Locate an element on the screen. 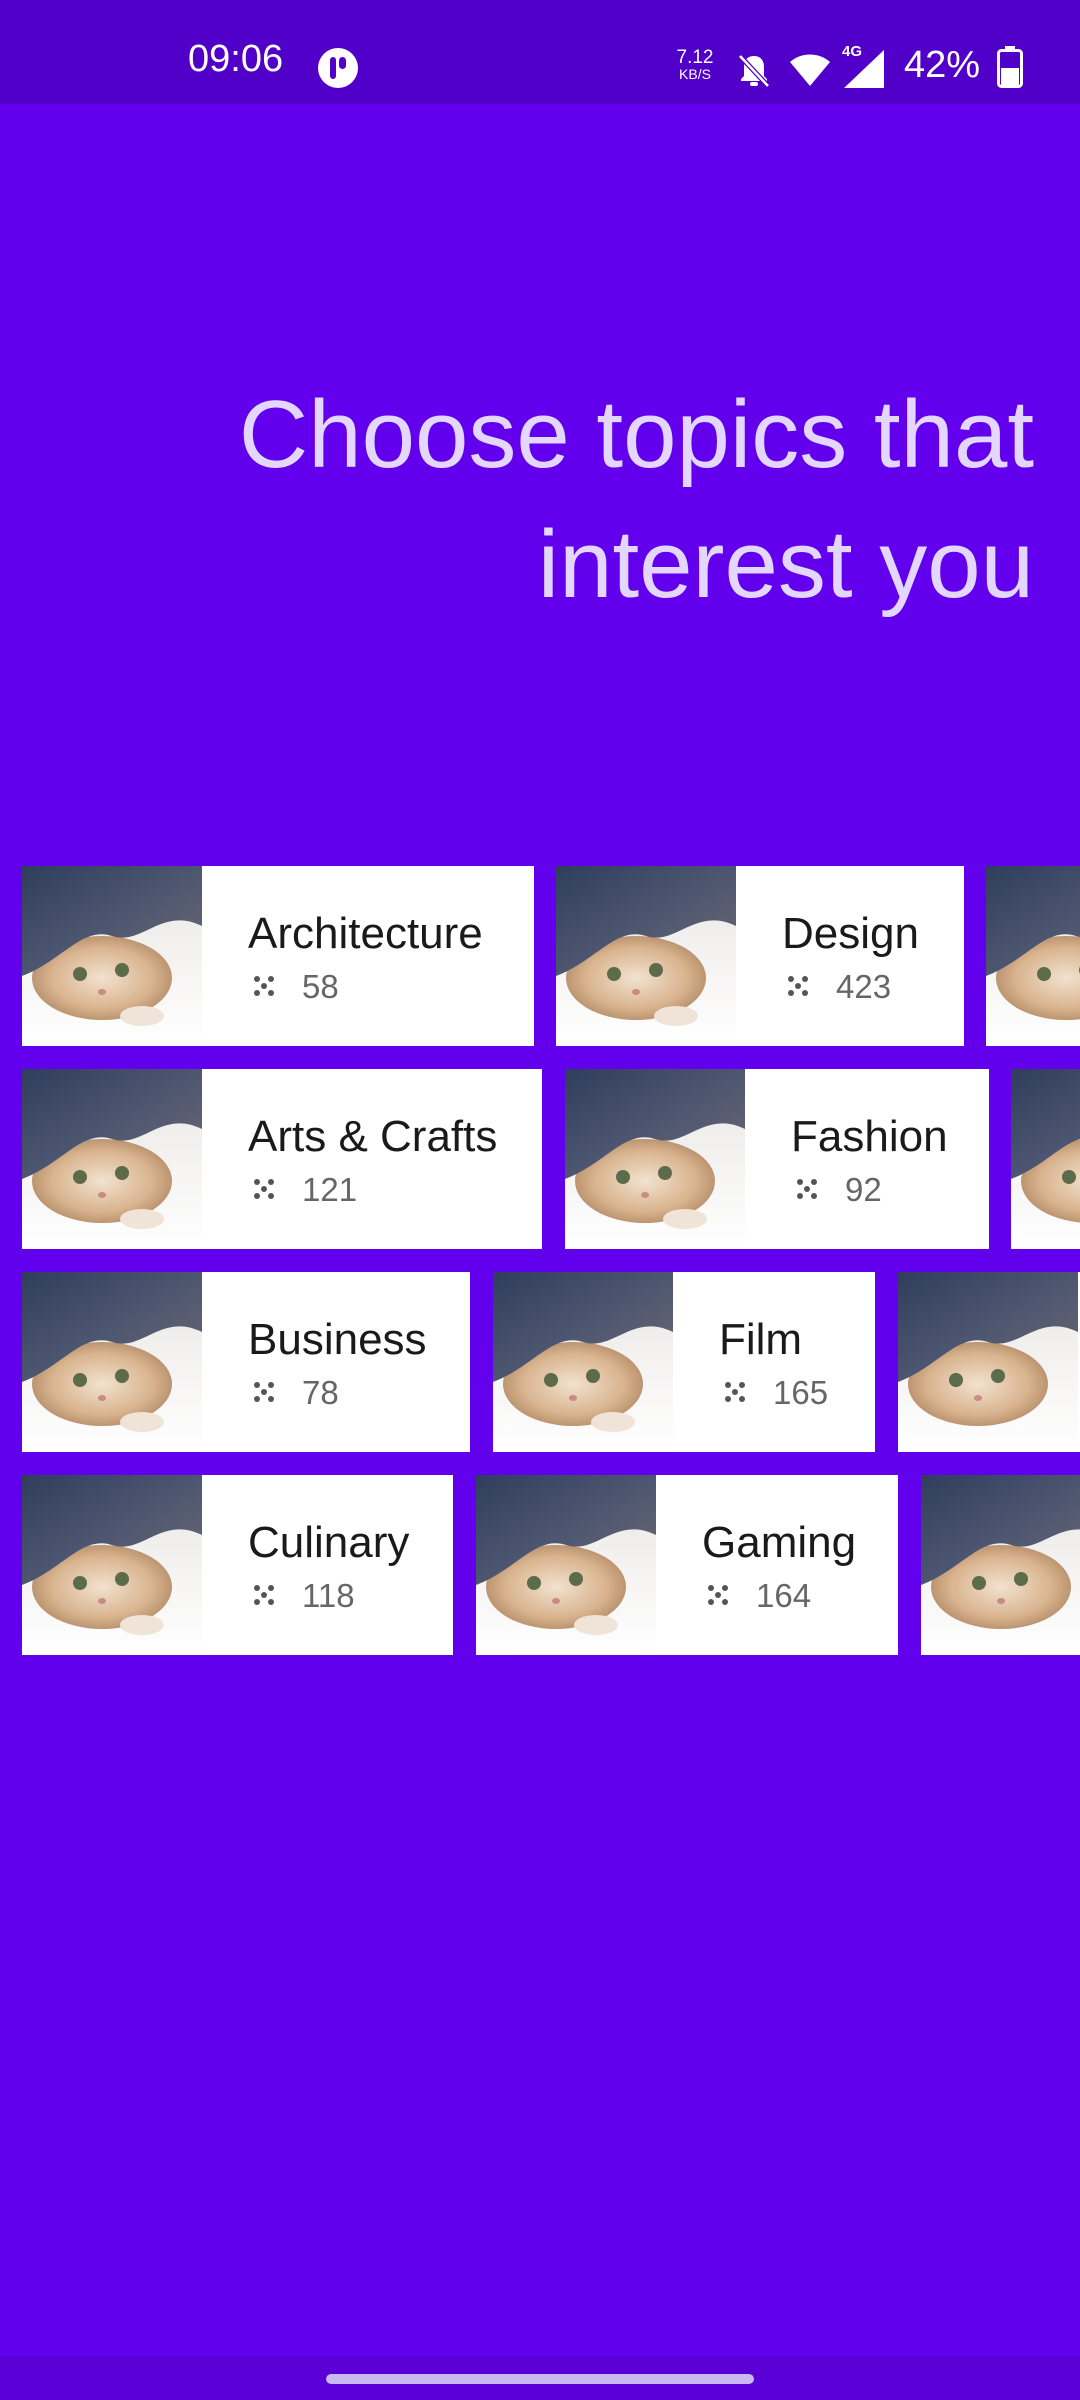 This screenshot has width=1080, height=2400. topic-count: 92 is located at coordinates (863, 1189).